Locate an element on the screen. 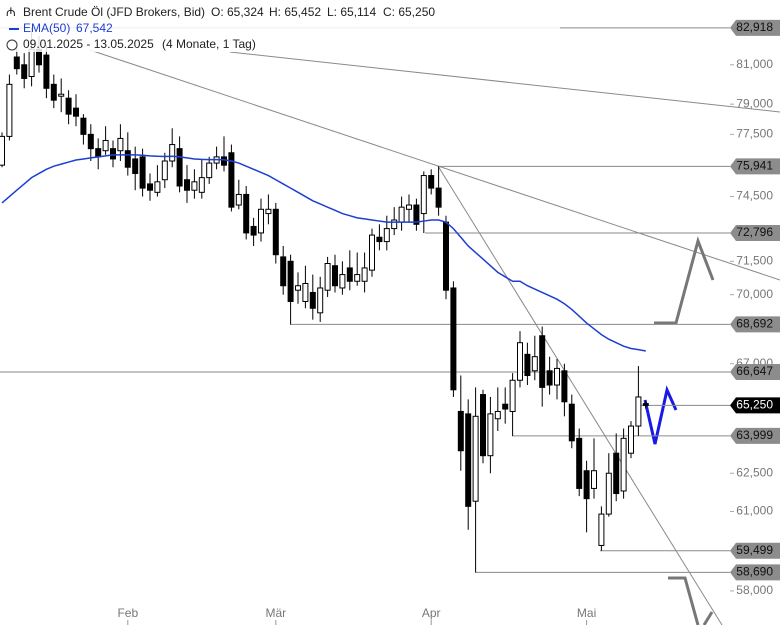 This screenshot has width=780, height=625. level-label: 68,692 is located at coordinates (754, 324).